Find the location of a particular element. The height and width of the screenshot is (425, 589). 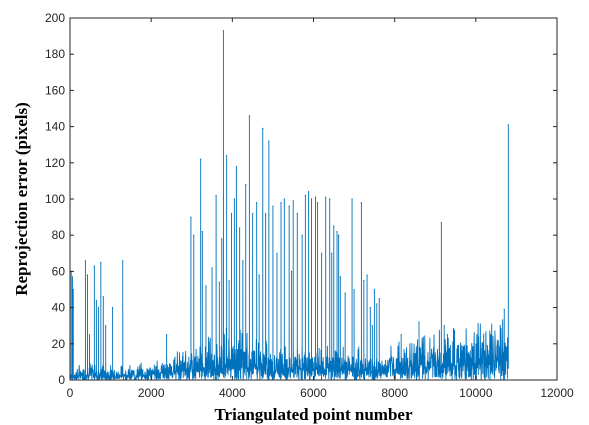

y-tick-label: 160 is located at coordinates (55, 90).